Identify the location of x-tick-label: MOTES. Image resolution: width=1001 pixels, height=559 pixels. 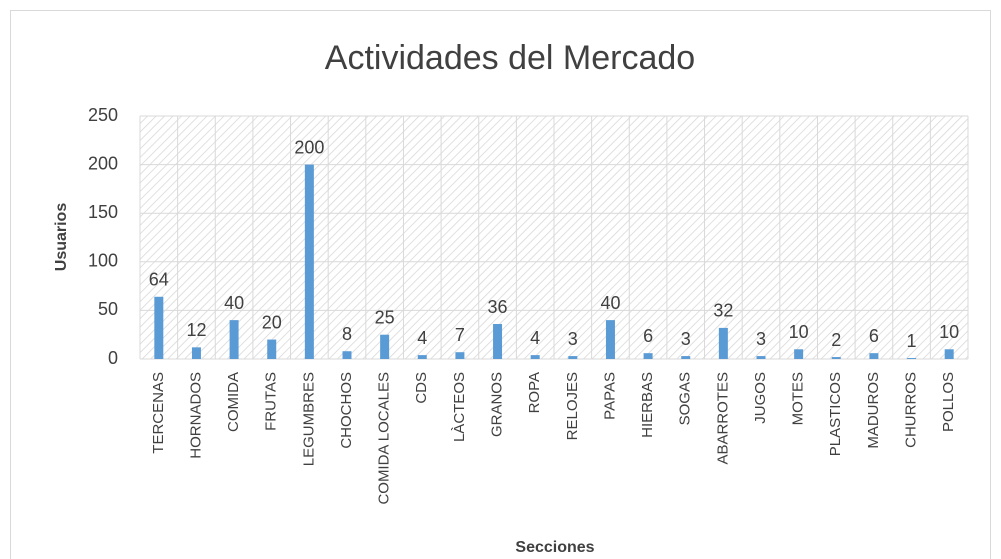
(798, 398).